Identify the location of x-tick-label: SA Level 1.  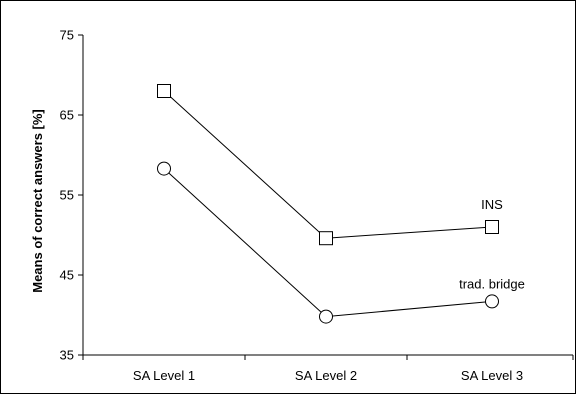
(164, 375).